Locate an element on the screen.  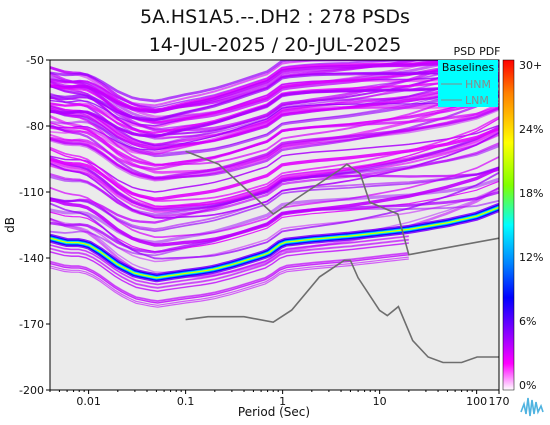
y-tick-label: -80 is located at coordinates (35, 126).